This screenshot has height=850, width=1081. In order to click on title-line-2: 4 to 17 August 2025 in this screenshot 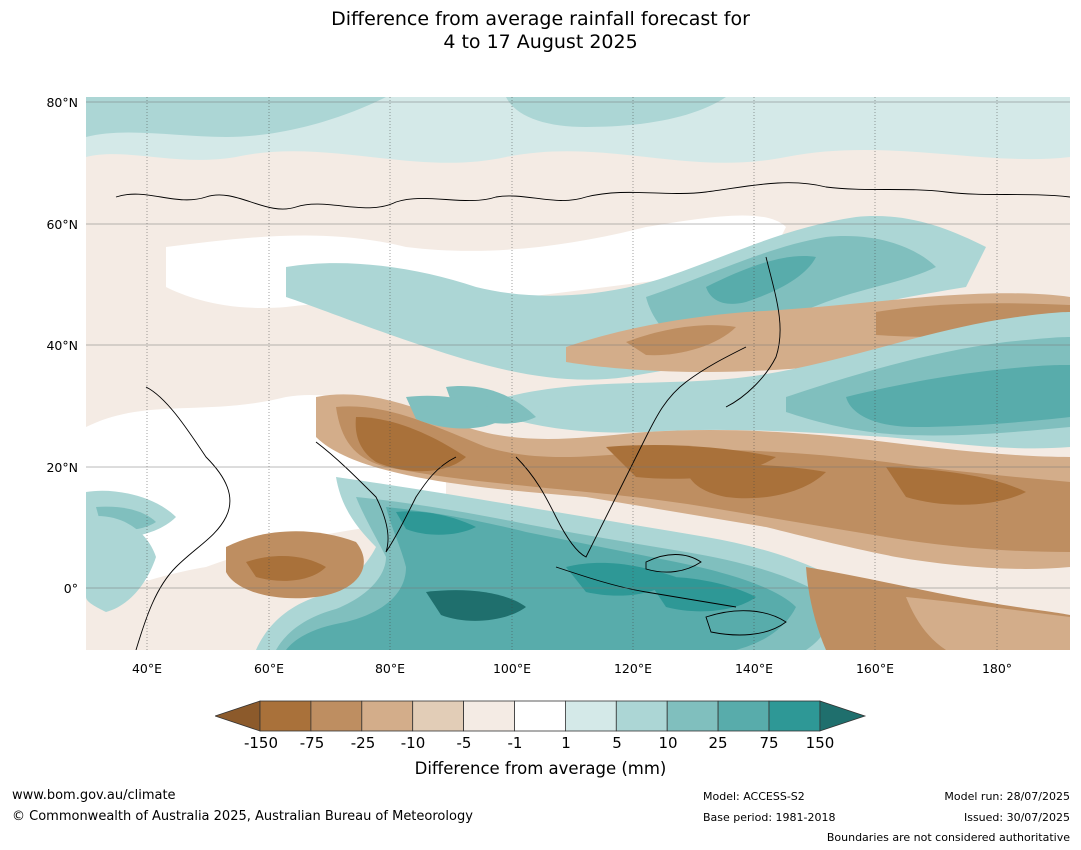, I will do `click(540, 42)`.